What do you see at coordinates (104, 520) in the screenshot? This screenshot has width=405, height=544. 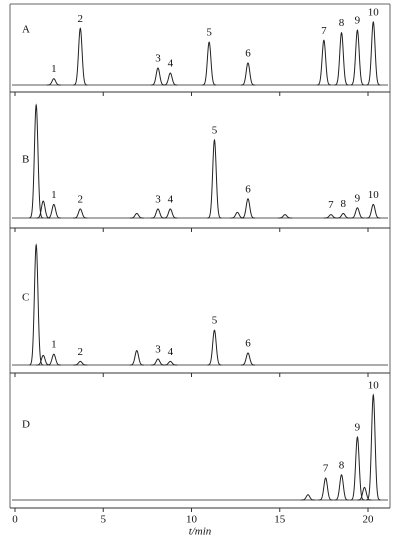 I see `x-tick-label: 5` at bounding box center [104, 520].